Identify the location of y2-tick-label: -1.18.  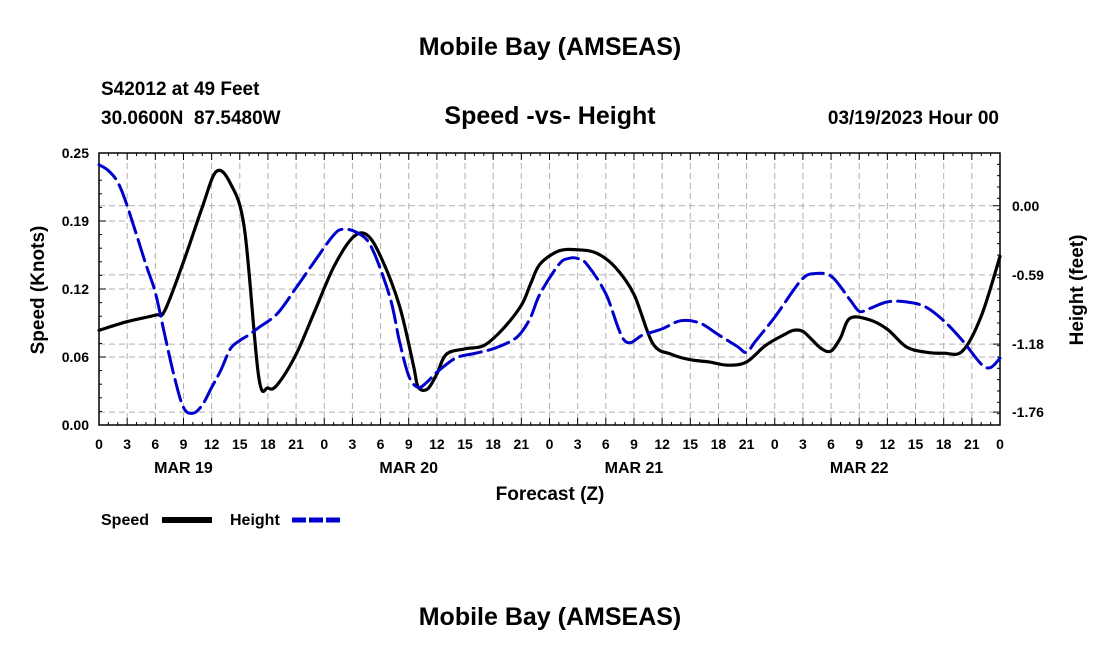
(1028, 344).